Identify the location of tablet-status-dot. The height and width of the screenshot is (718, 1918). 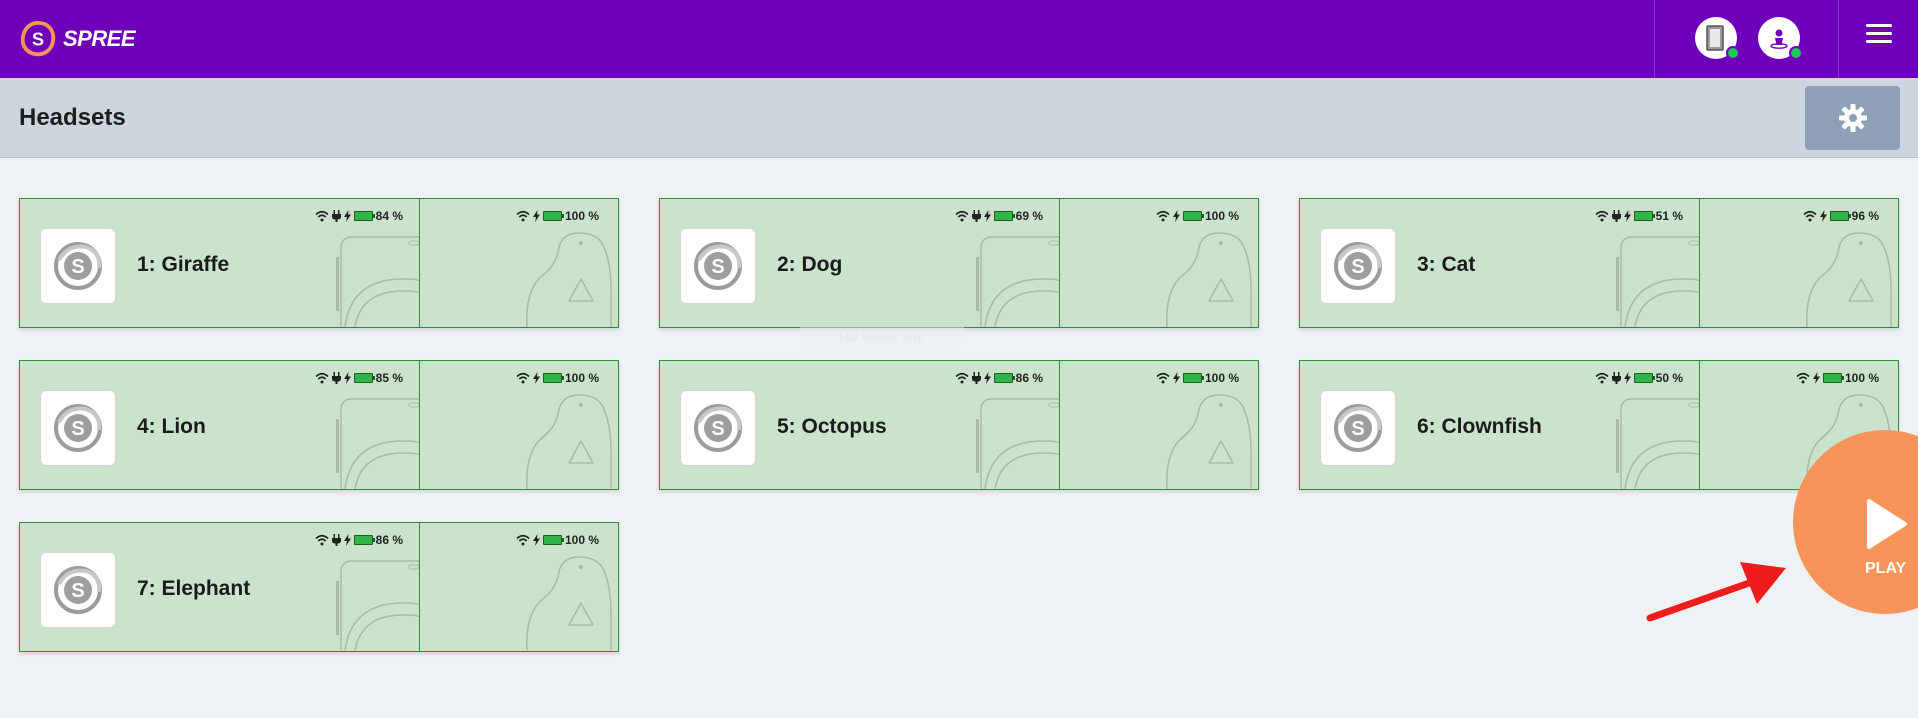
(1733, 53).